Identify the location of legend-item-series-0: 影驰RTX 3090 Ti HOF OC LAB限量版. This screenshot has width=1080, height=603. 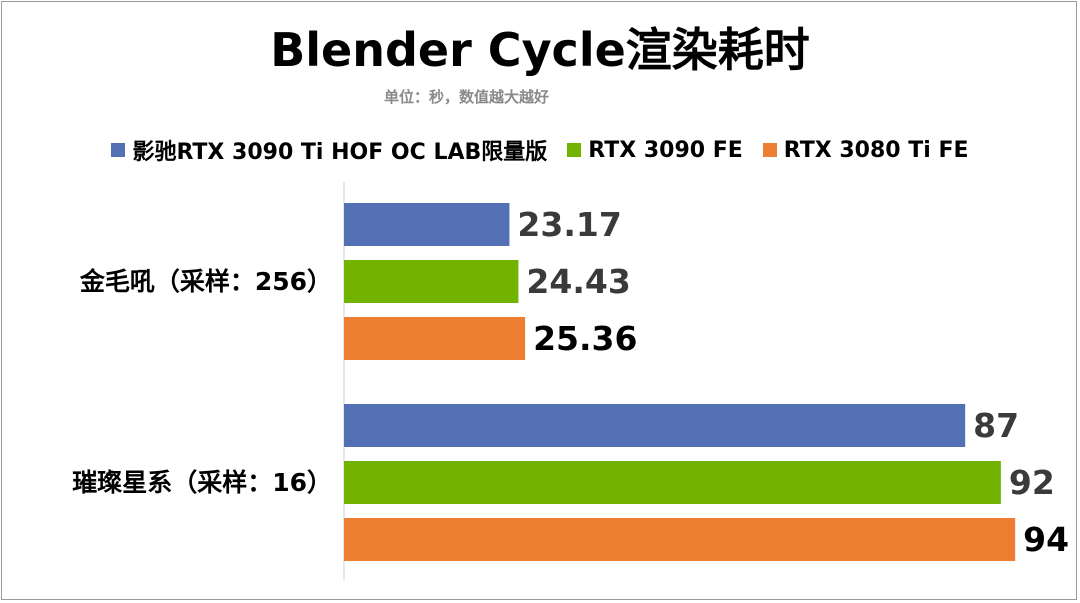
(329, 150).